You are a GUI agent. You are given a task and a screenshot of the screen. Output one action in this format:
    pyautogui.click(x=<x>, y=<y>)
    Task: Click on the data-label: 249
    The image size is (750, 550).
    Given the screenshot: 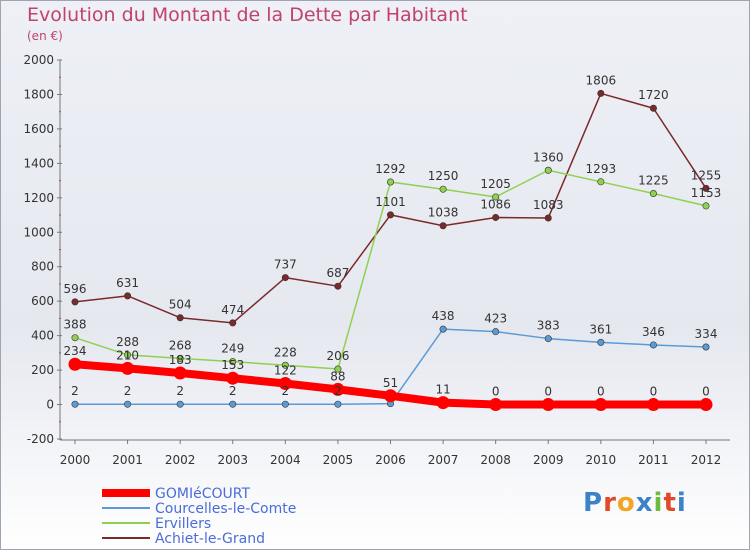 What is the action you would take?
    pyautogui.click(x=232, y=349)
    